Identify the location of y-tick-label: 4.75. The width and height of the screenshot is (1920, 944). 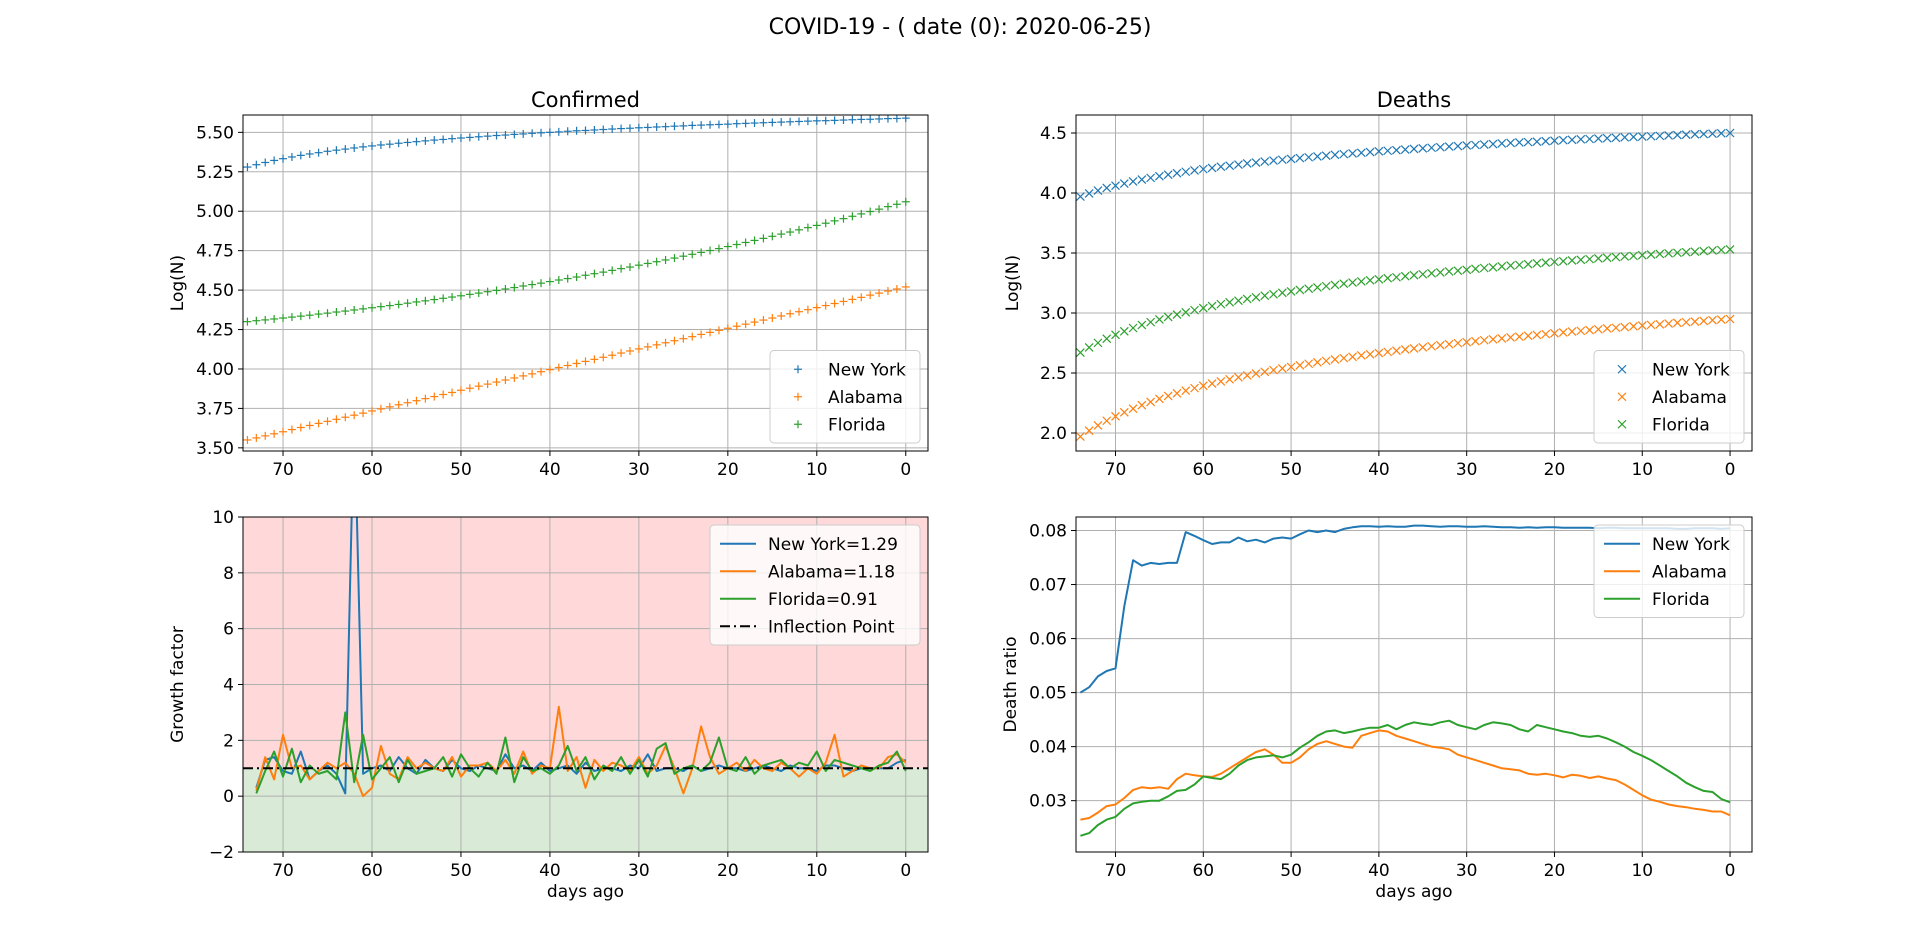
(215, 252).